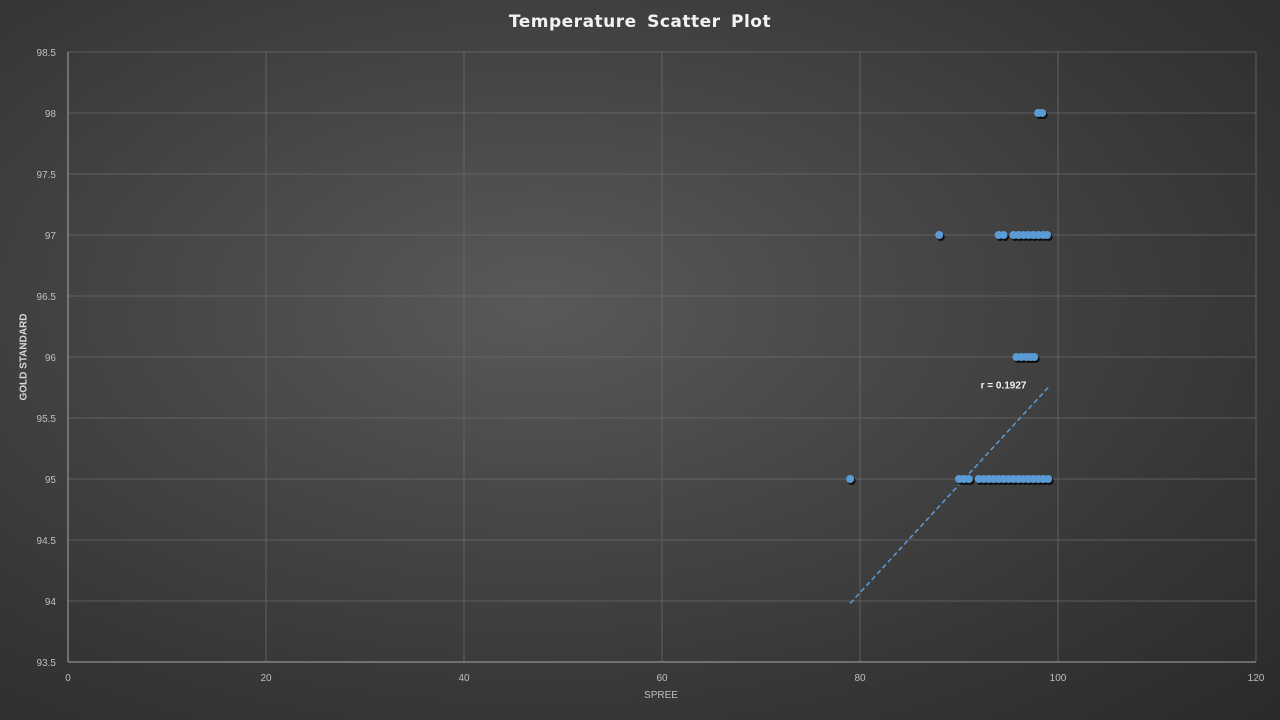  Describe the element at coordinates (661, 695) in the screenshot. I see `x-axis-label: SPREE` at that location.